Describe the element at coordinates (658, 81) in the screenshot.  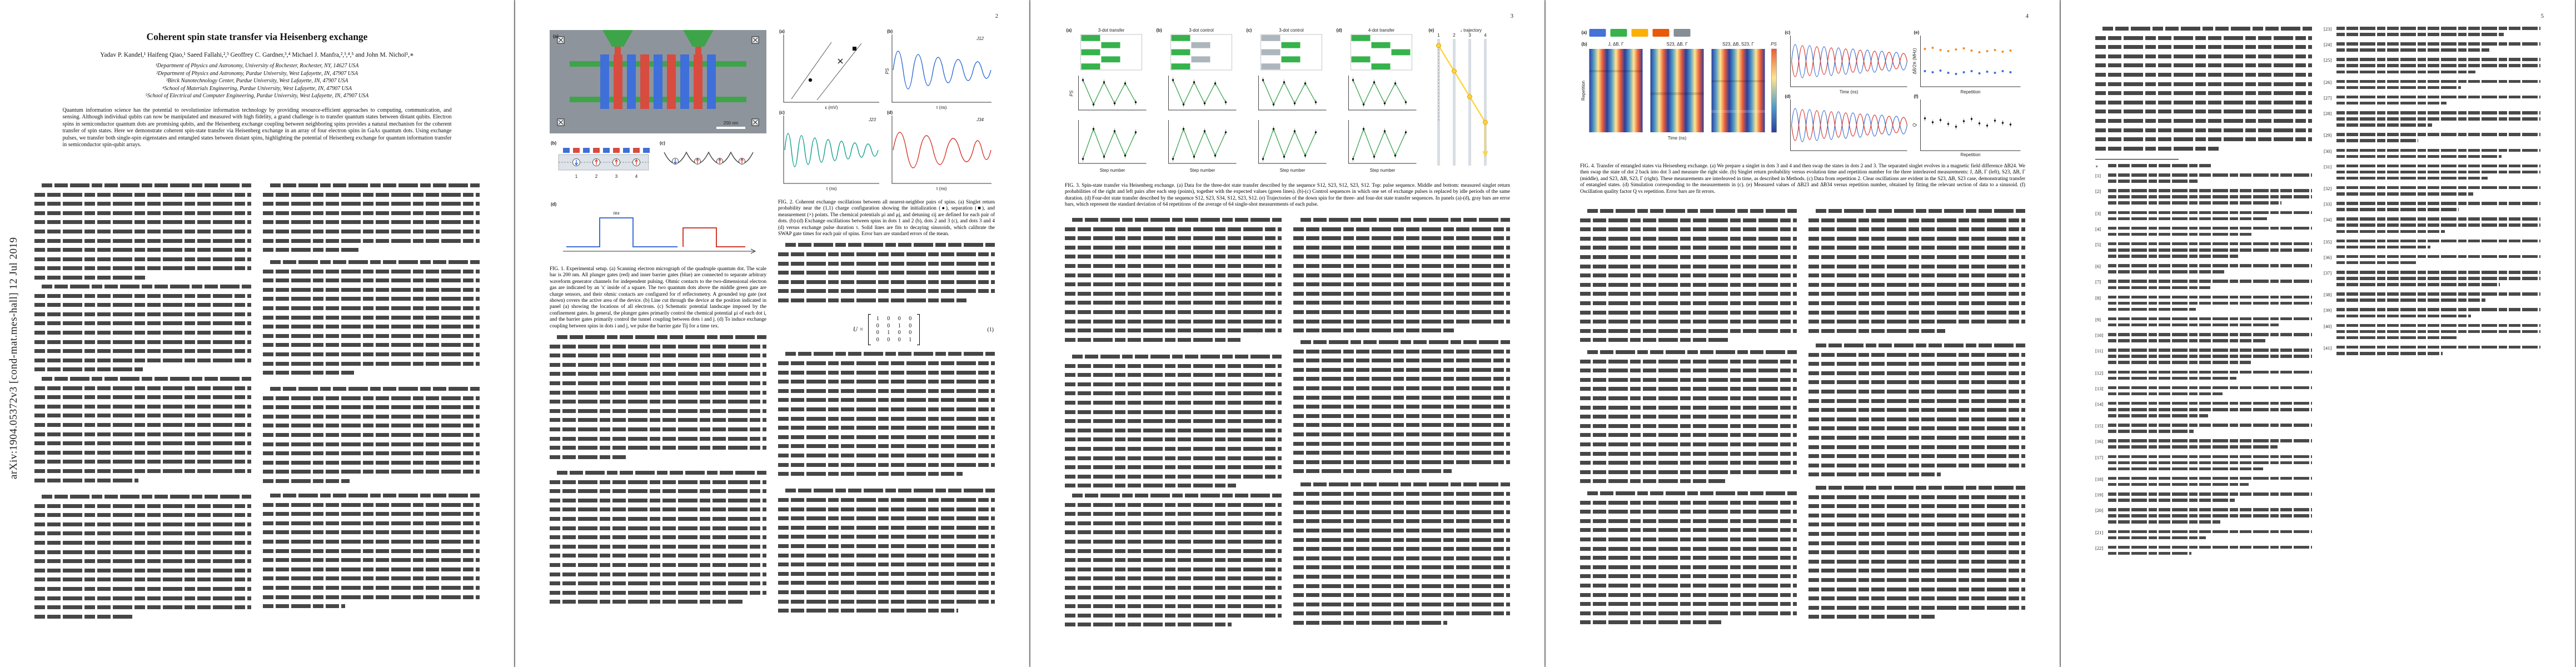
I see `sem-micrograph: 200 nm (a)` at that location.